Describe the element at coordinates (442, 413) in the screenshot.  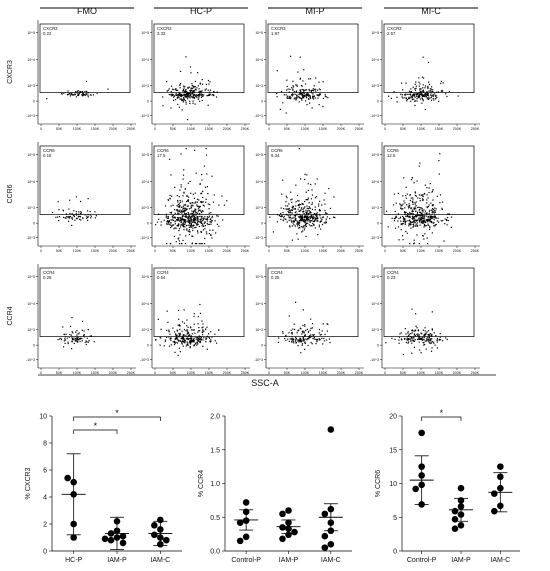
I see `significance-star: *` at that location.